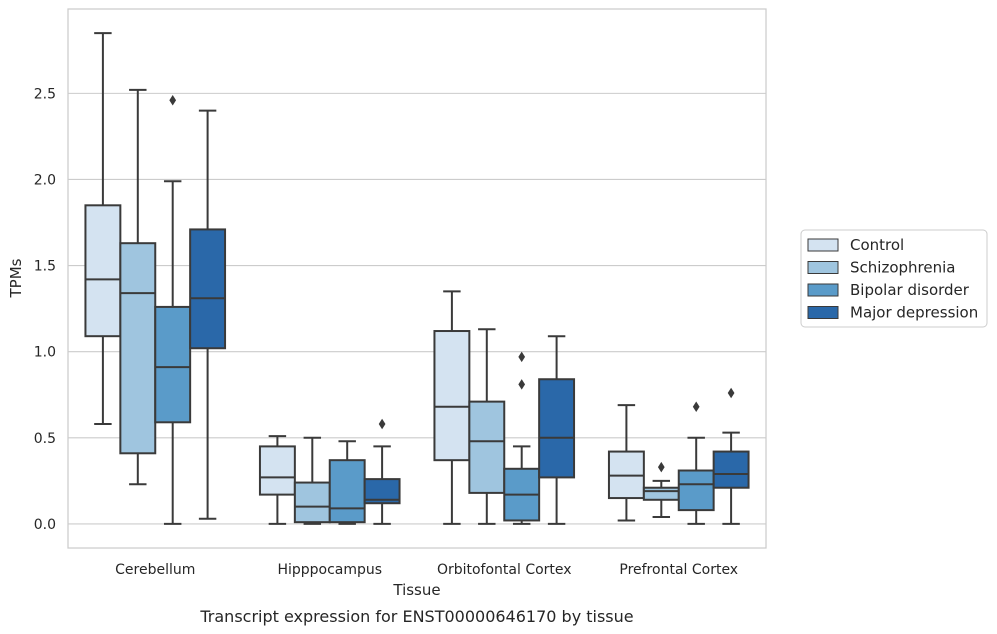  I want to click on y-tick-label: 1.0, so click(45, 353).